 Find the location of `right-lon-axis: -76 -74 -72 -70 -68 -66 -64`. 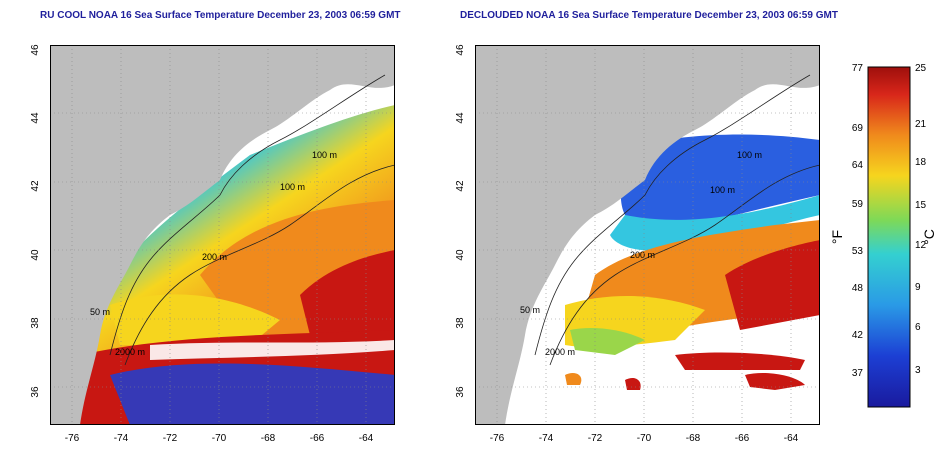

right-lon-axis: -76 -74 -72 -70 -68 -66 -64 is located at coordinates (644, 438).